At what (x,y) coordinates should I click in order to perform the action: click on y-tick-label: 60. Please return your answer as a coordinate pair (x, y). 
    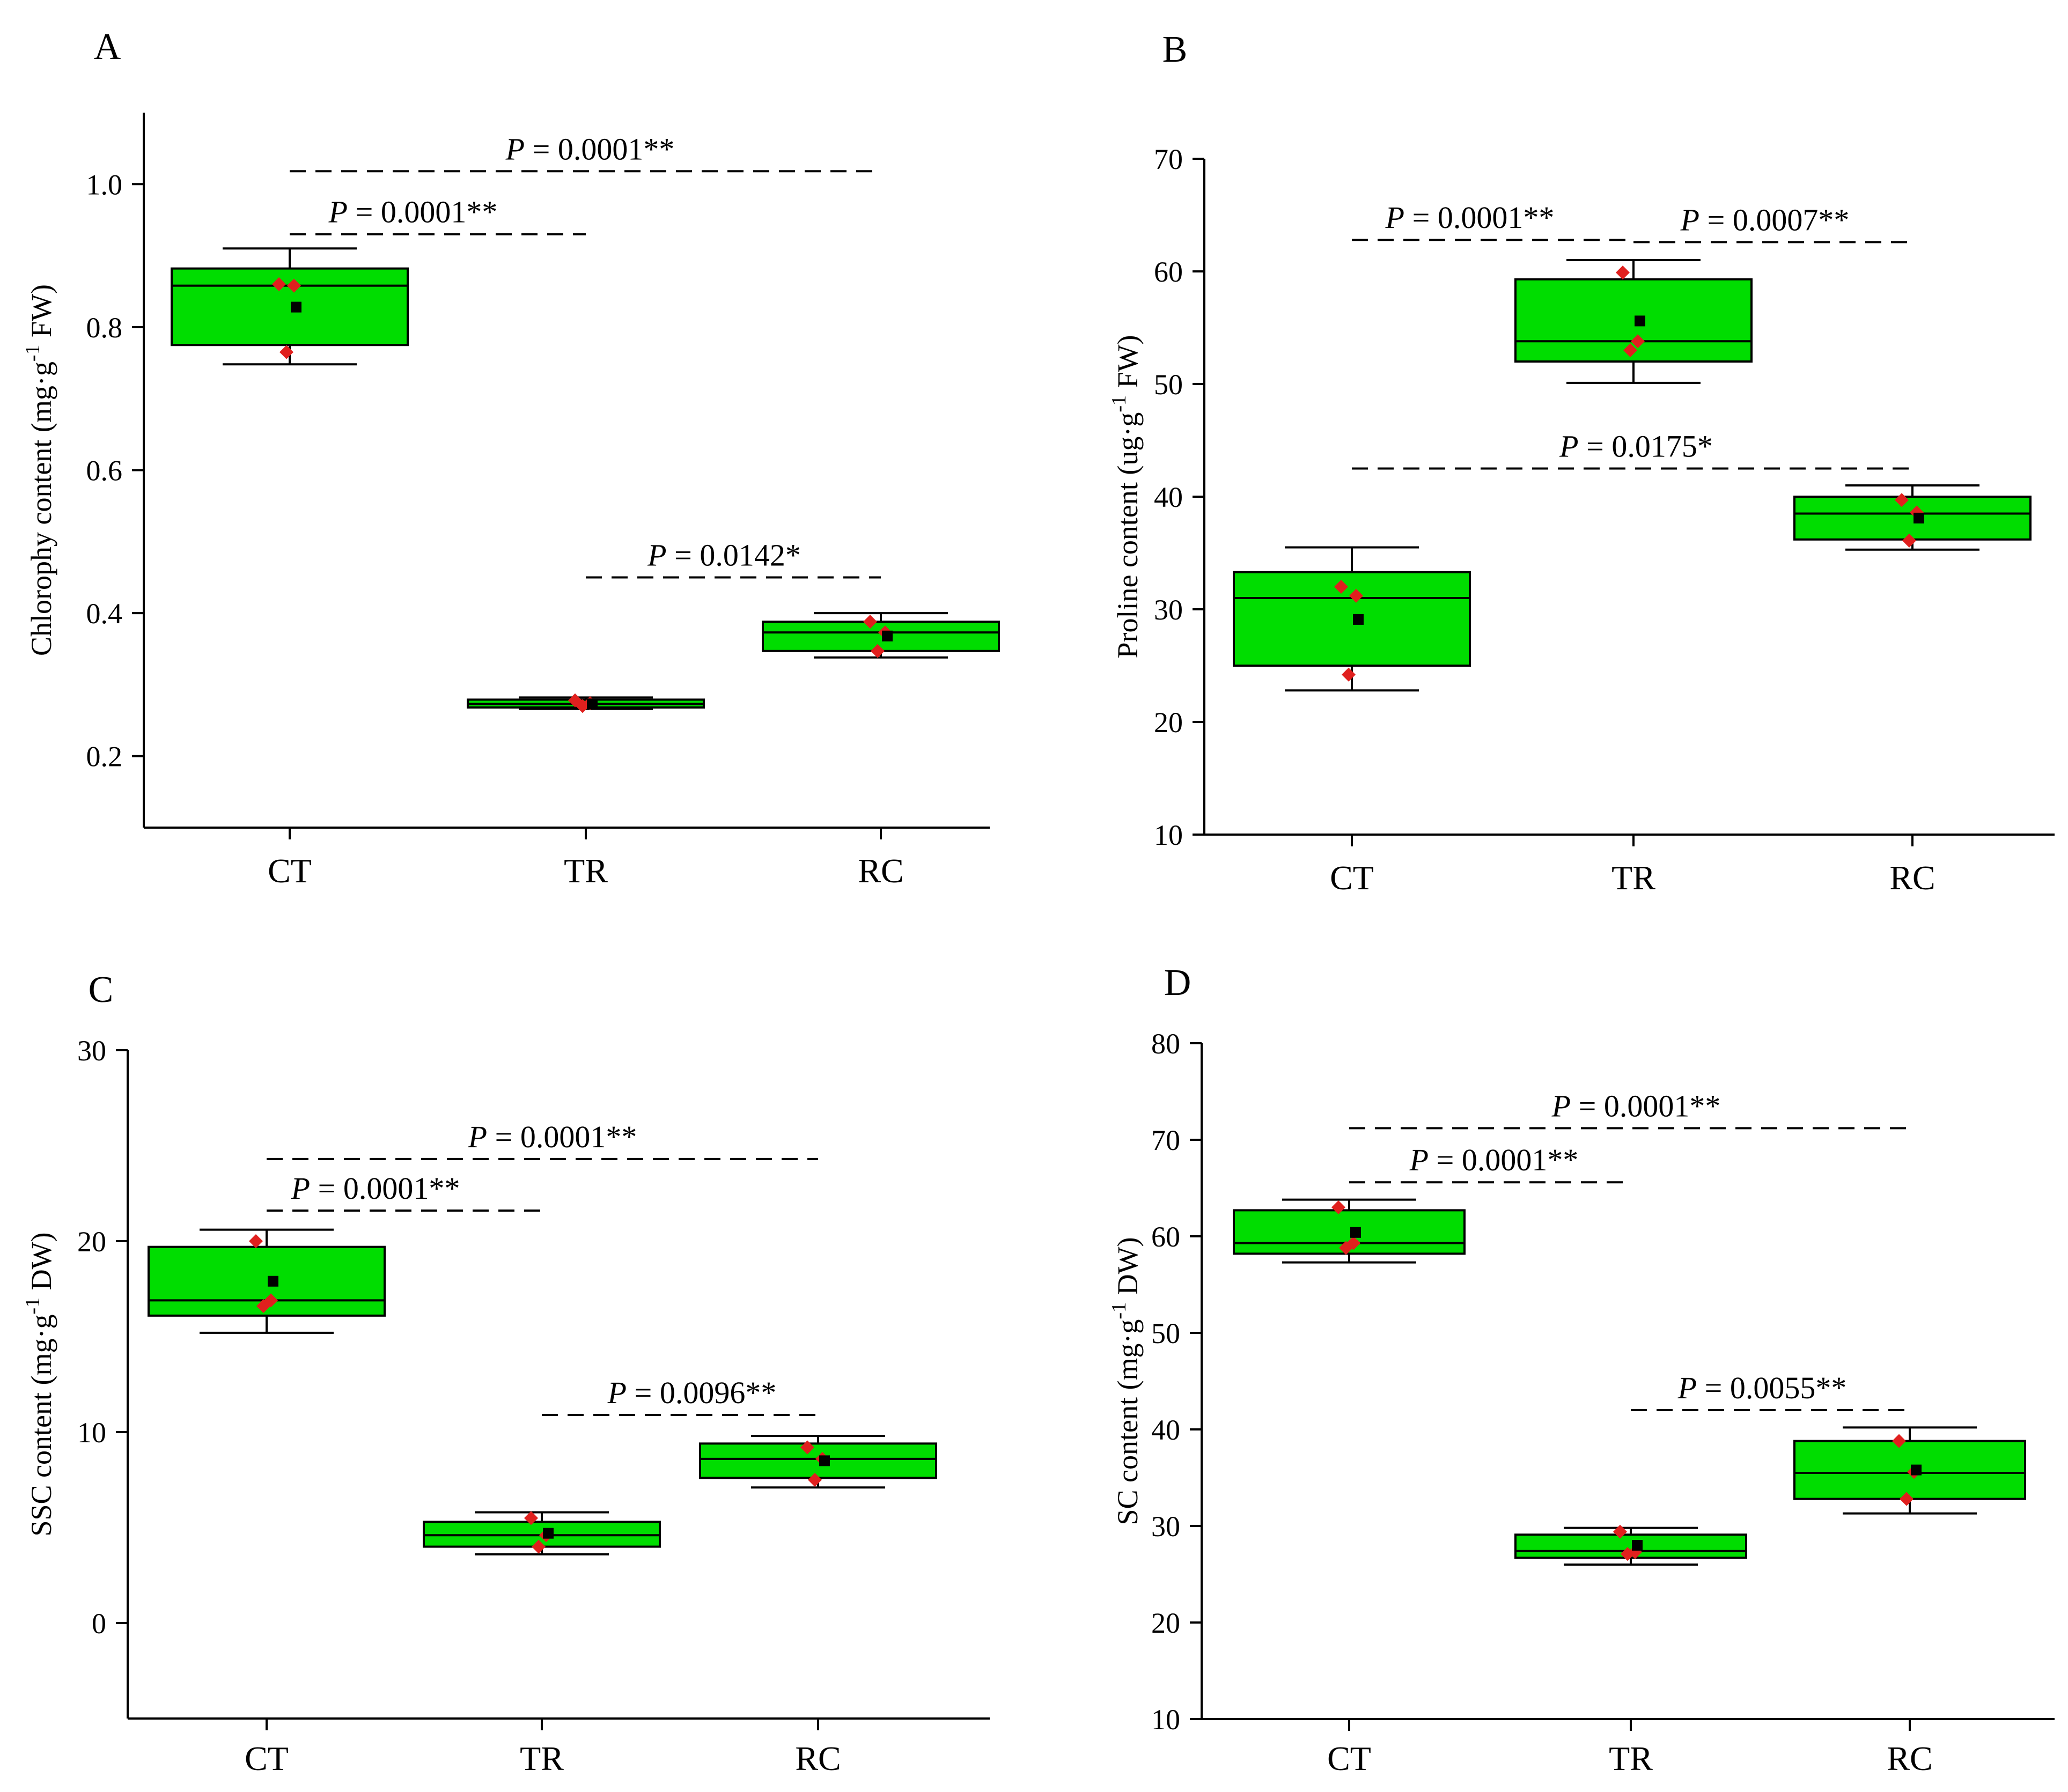
    Looking at the image, I should click on (1168, 272).